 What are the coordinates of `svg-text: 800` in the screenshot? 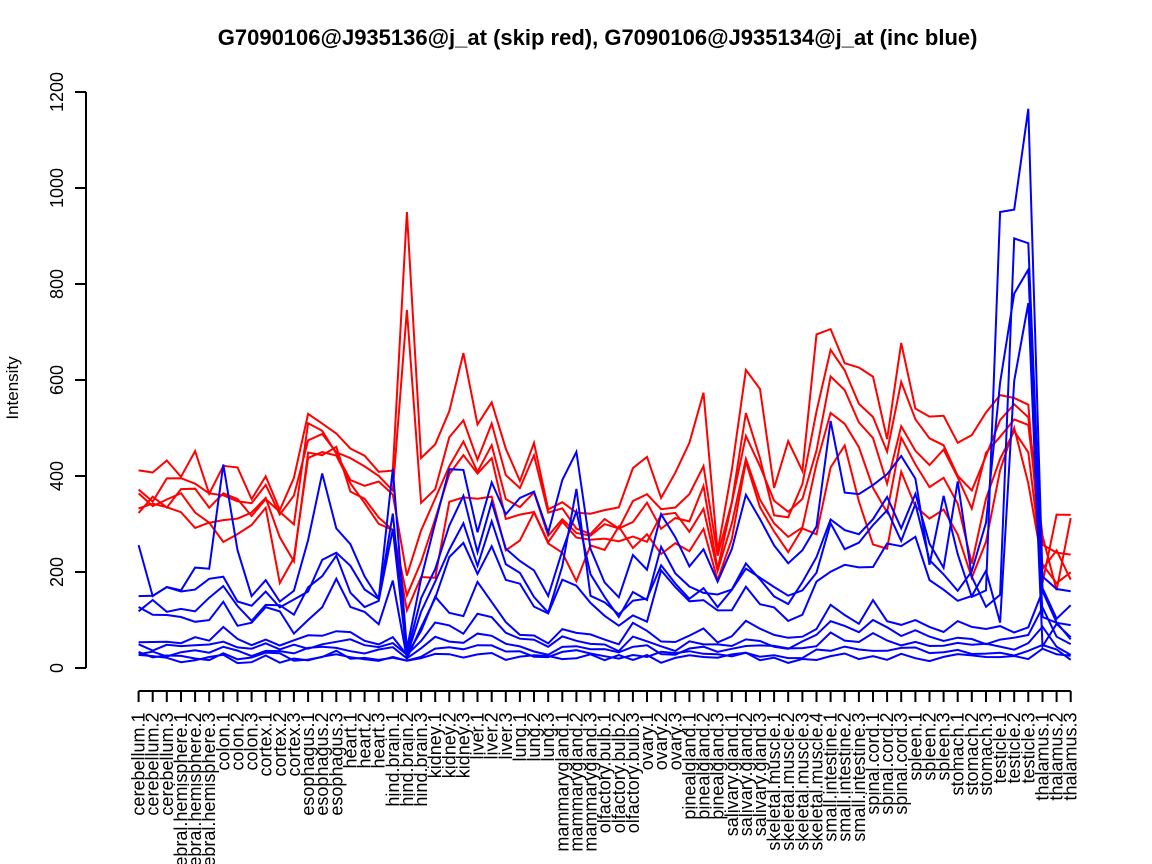 It's located at (57, 284).